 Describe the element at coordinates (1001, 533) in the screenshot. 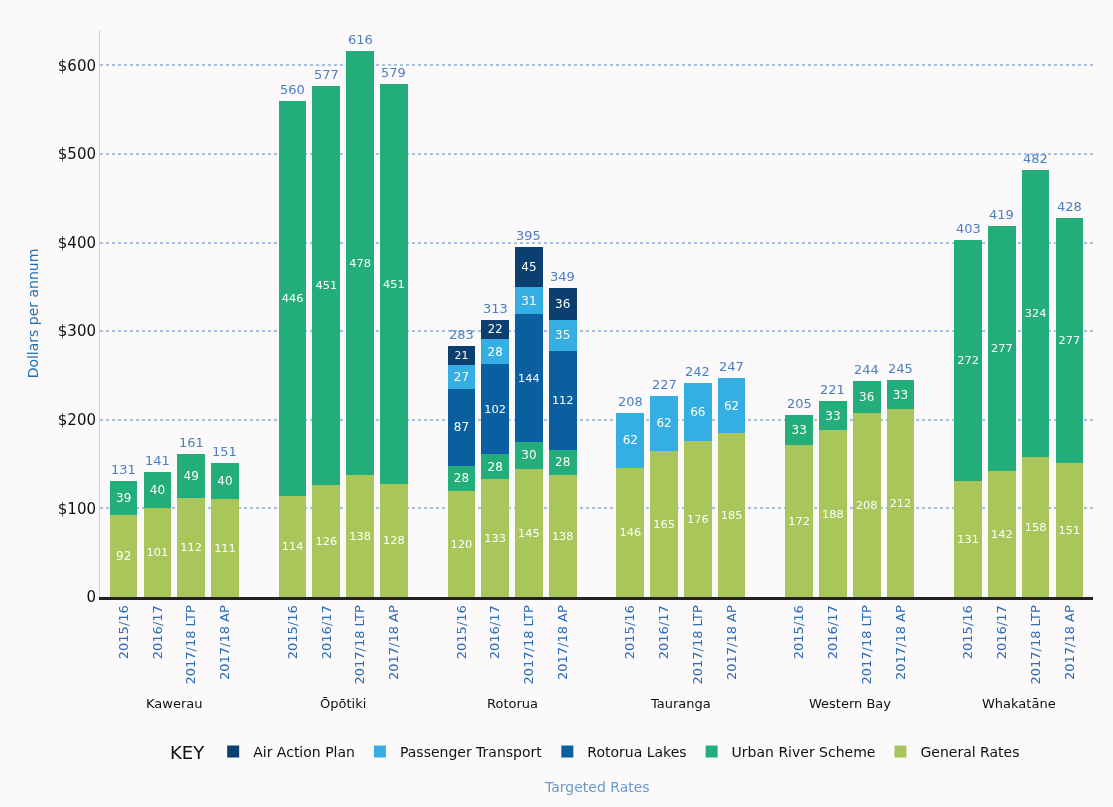

I see `data-label: 142` at that location.